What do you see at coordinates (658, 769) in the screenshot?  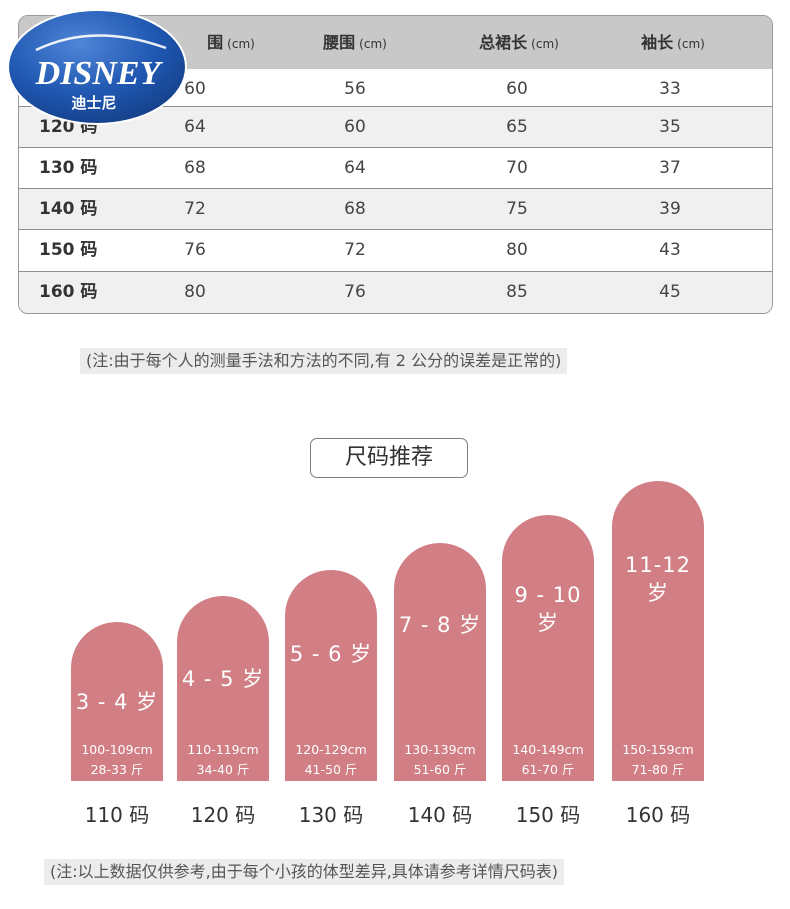 I see `weight-range: 71-80 斤` at bounding box center [658, 769].